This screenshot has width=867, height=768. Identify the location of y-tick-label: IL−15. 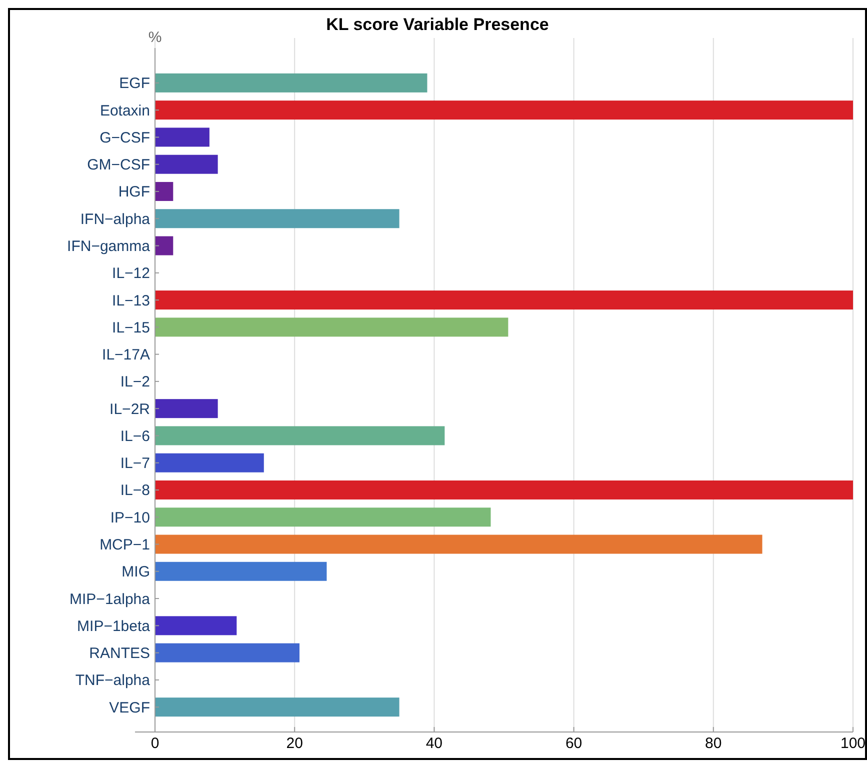
(131, 327).